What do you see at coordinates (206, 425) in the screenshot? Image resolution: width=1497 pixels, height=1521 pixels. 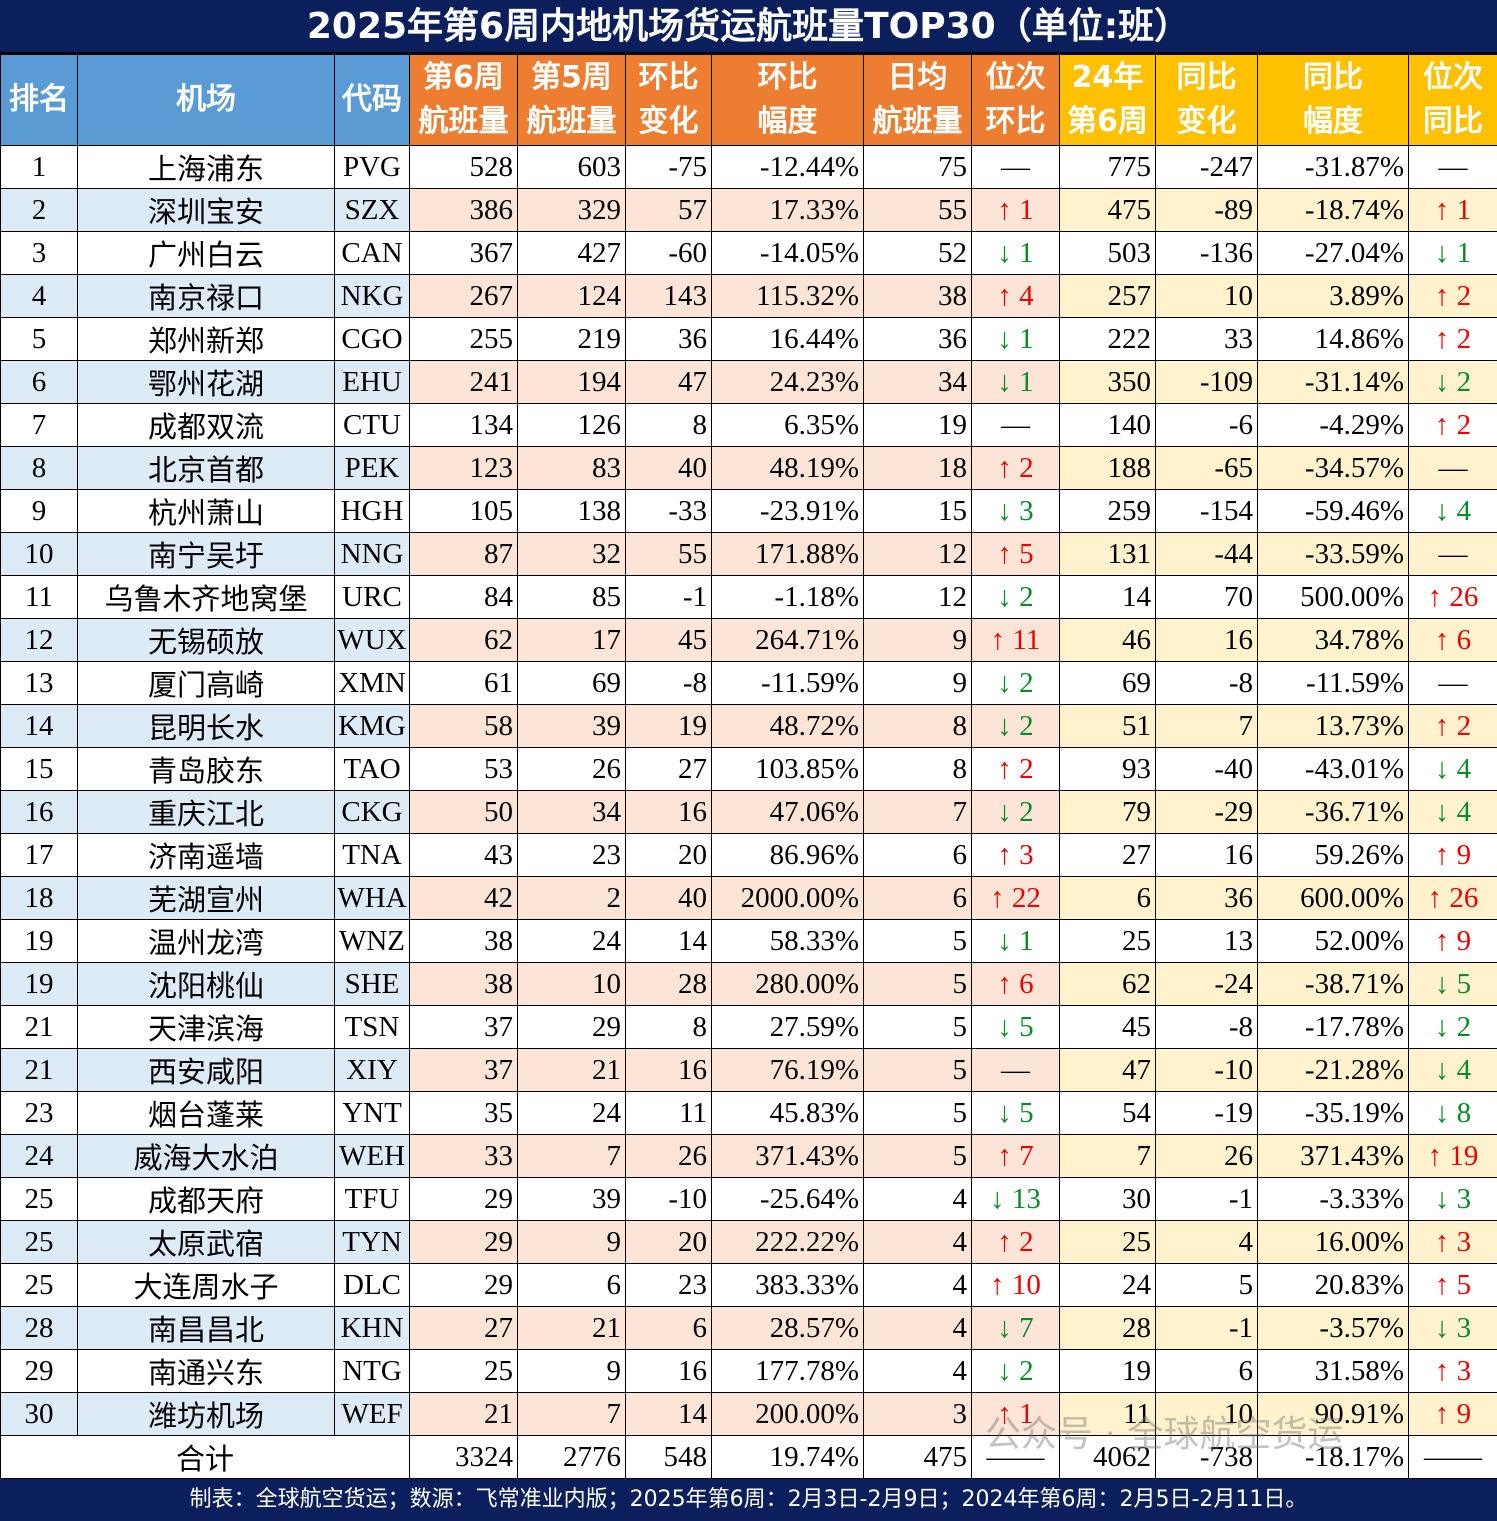 I see `cell-airport: 成都双流` at bounding box center [206, 425].